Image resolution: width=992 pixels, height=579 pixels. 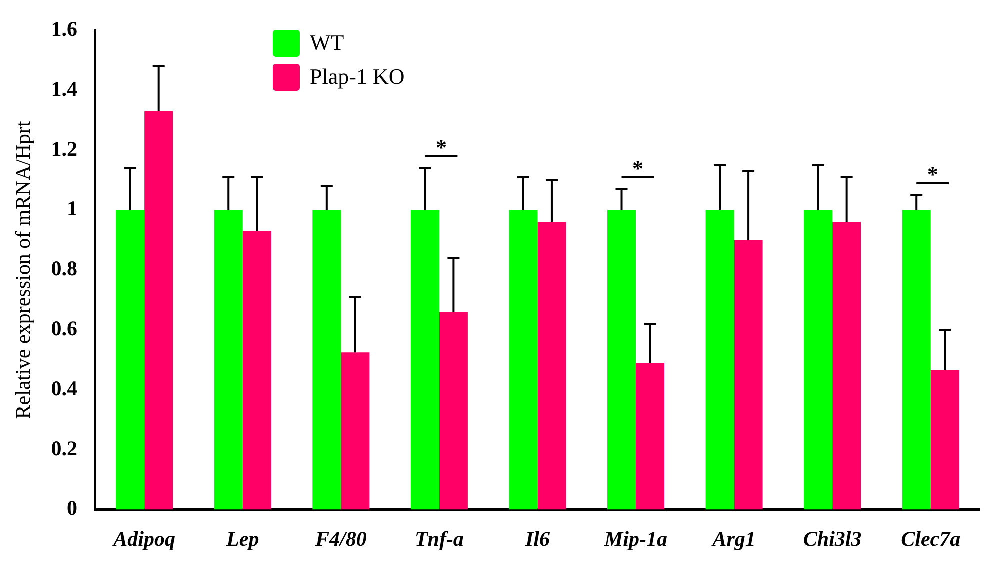 What do you see at coordinates (72, 508) in the screenshot?
I see `y-tick-label: 0` at bounding box center [72, 508].